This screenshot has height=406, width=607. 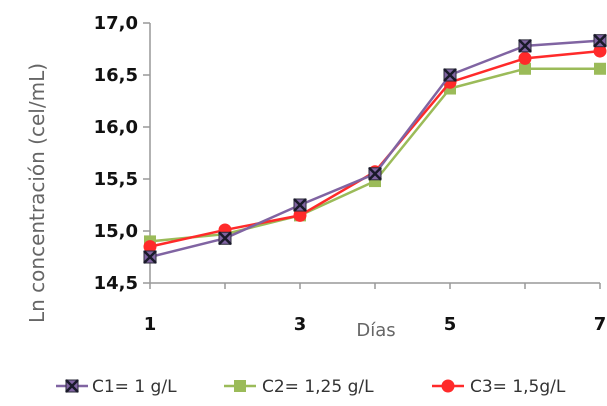 I want to click on legend: C1= 1 g/L C2= 1,25 g/L C3= 1,5g/L, so click(x=311, y=387).